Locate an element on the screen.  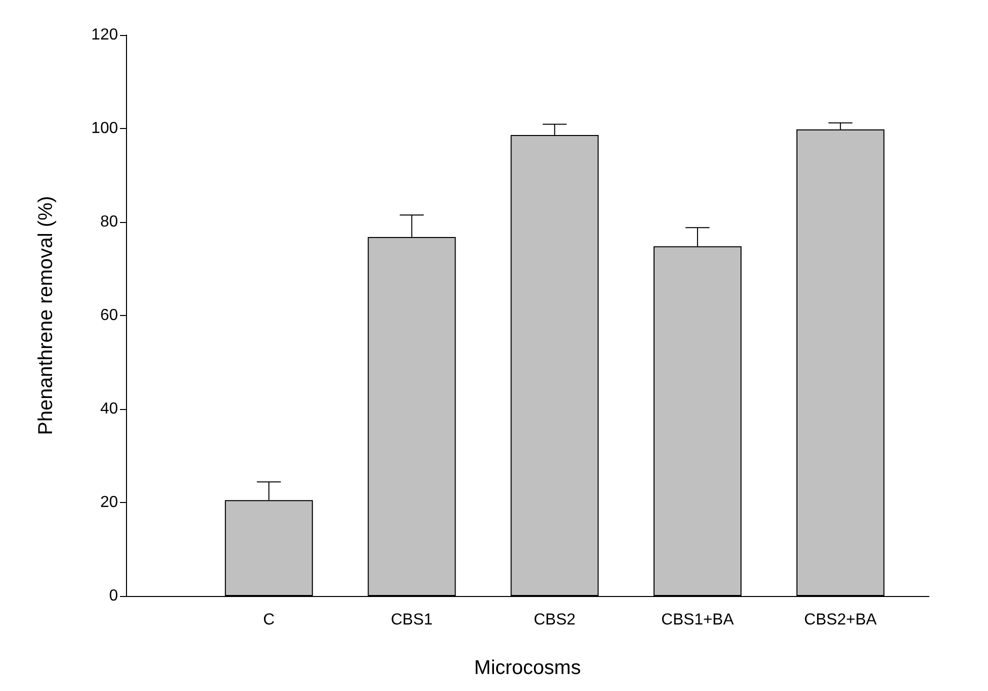
x-tick-label: CBS2 is located at coordinates (555, 620).